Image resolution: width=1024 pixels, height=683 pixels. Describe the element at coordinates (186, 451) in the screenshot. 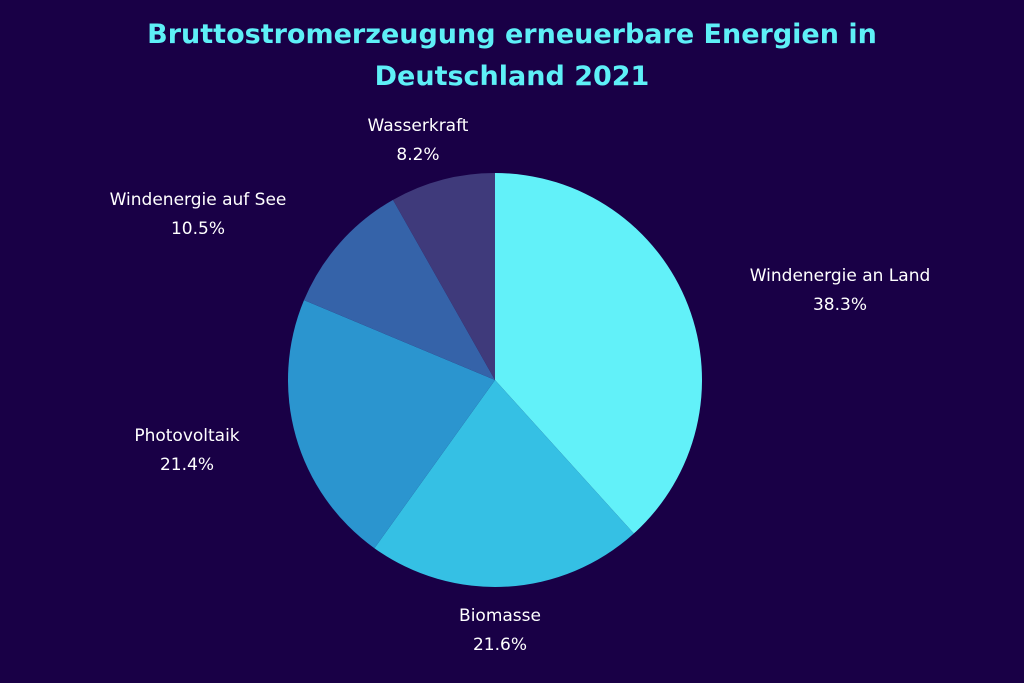

I see `label-photovoltaik: Photovoltaik 21.4%` at that location.